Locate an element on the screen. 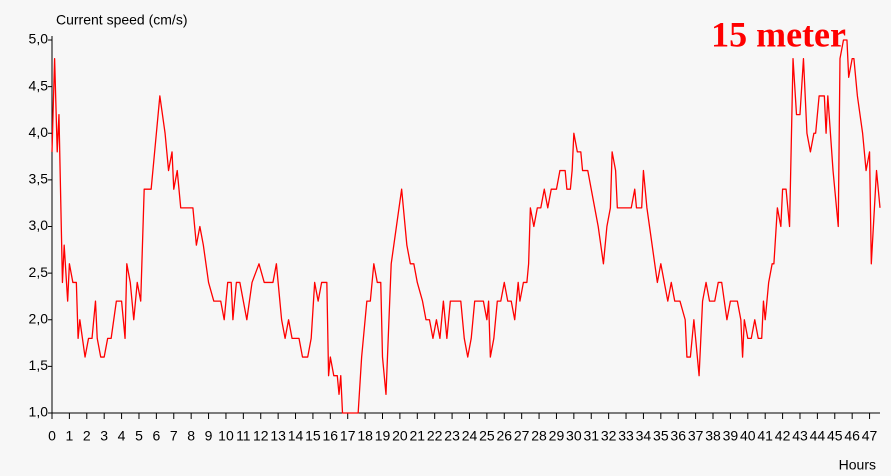 The height and width of the screenshot is (476, 891). x-tick-label: 14 is located at coordinates (296, 436).